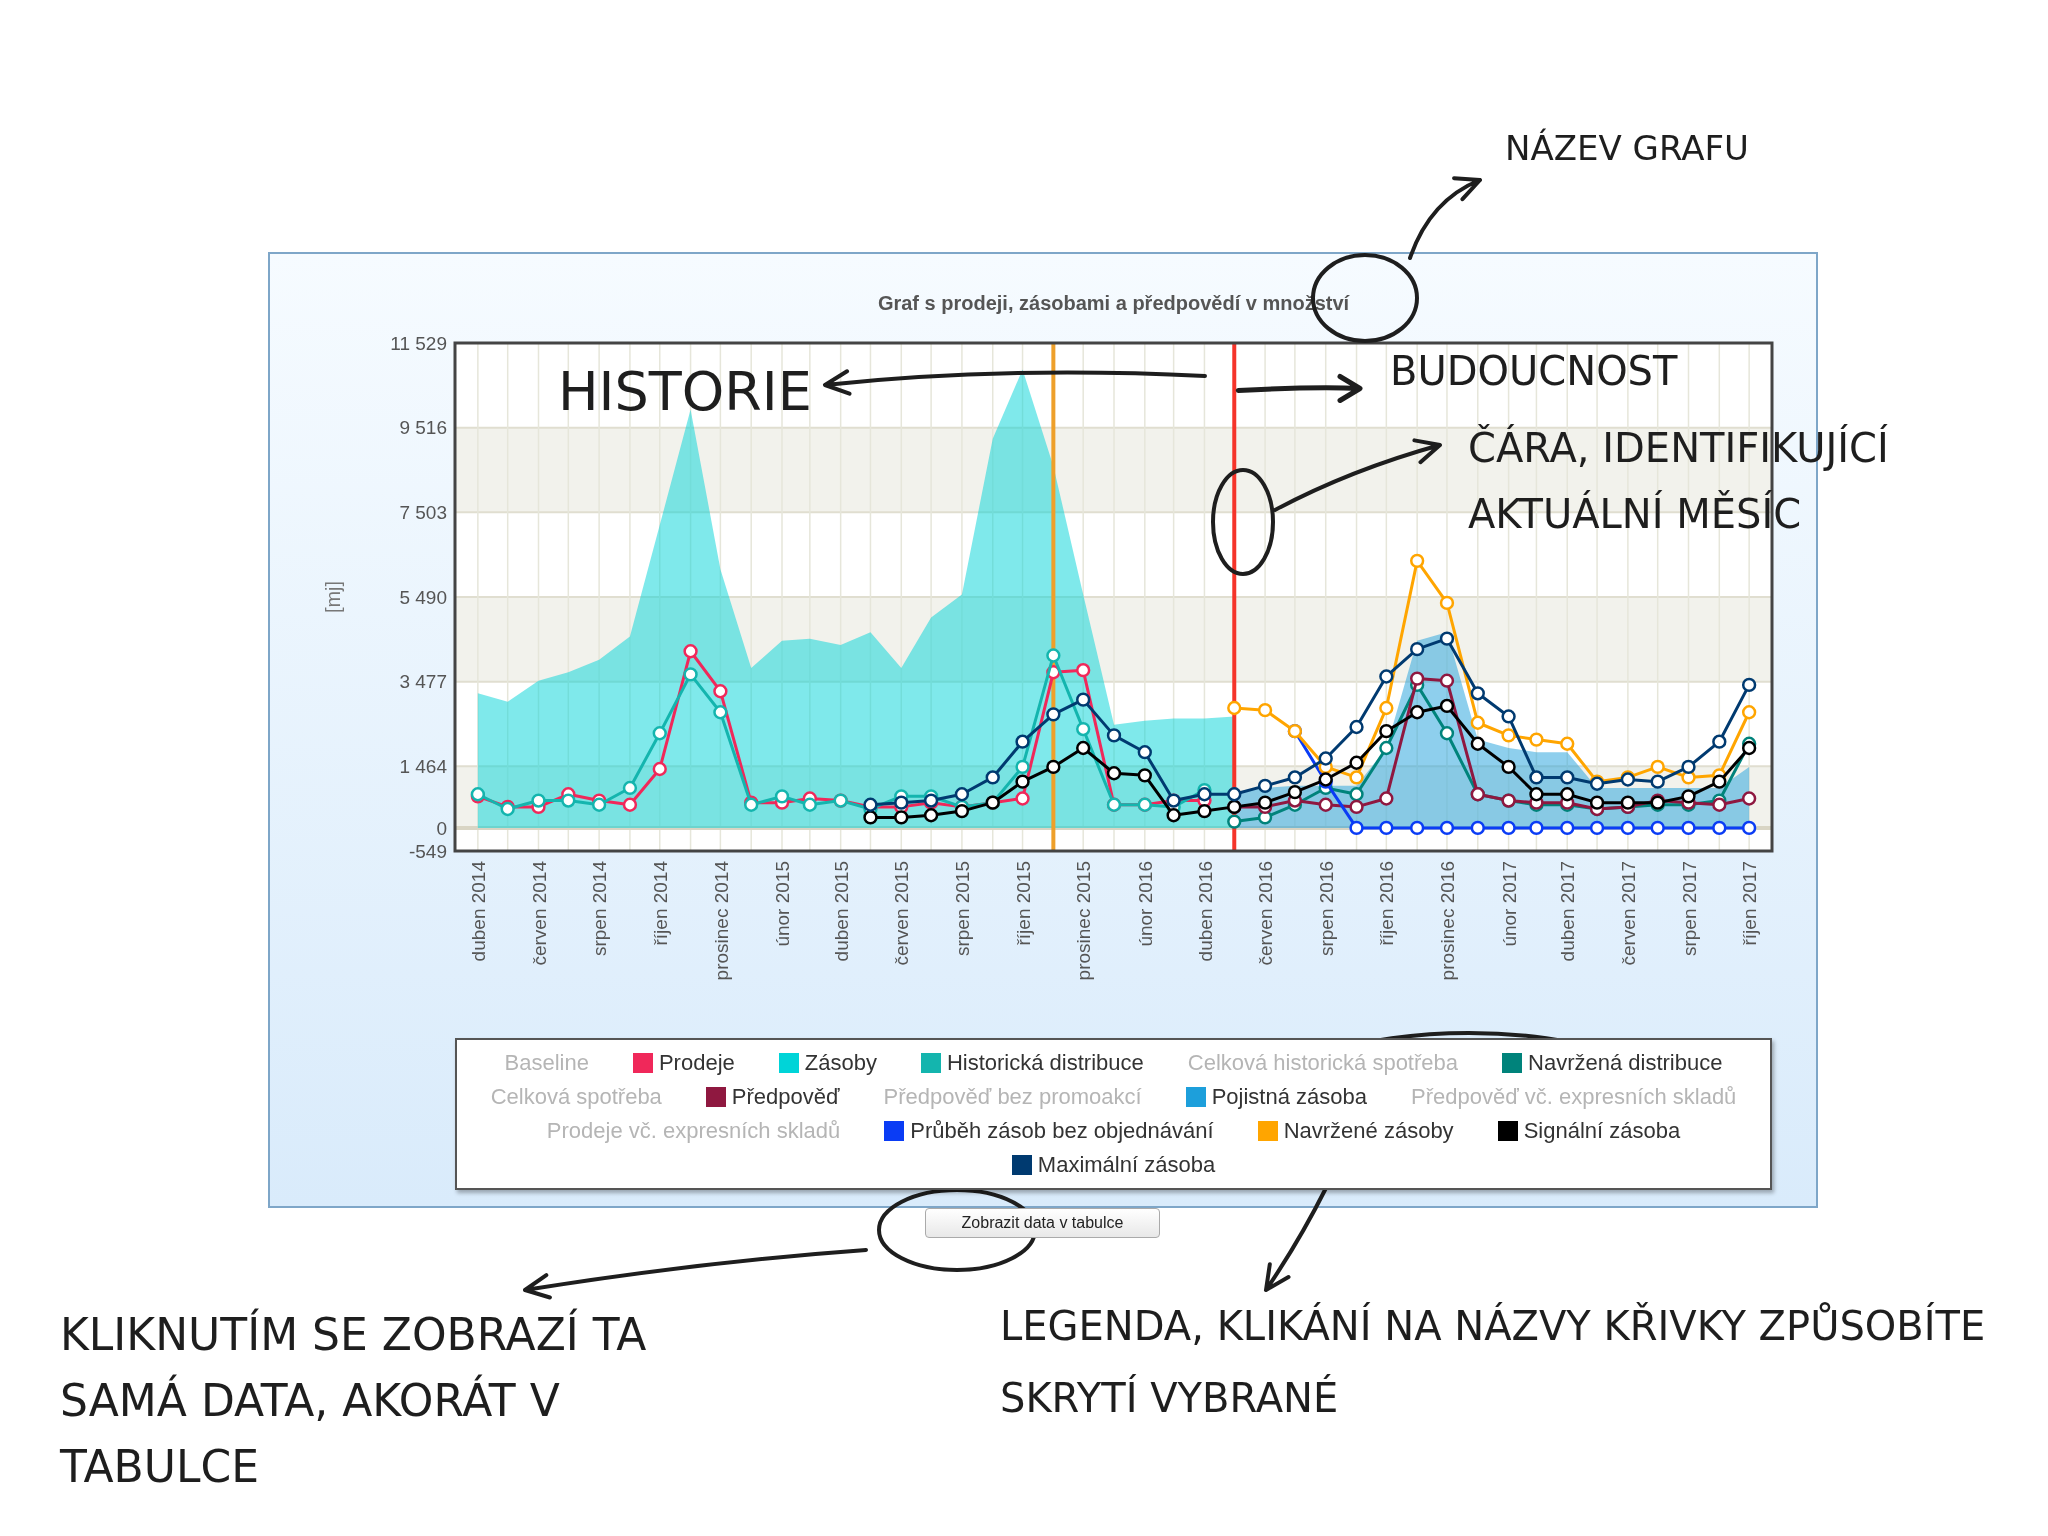 The image size is (2048, 1536). Describe the element at coordinates (1602, 1131) in the screenshot. I see `legend-label: Signální zásoba` at that location.